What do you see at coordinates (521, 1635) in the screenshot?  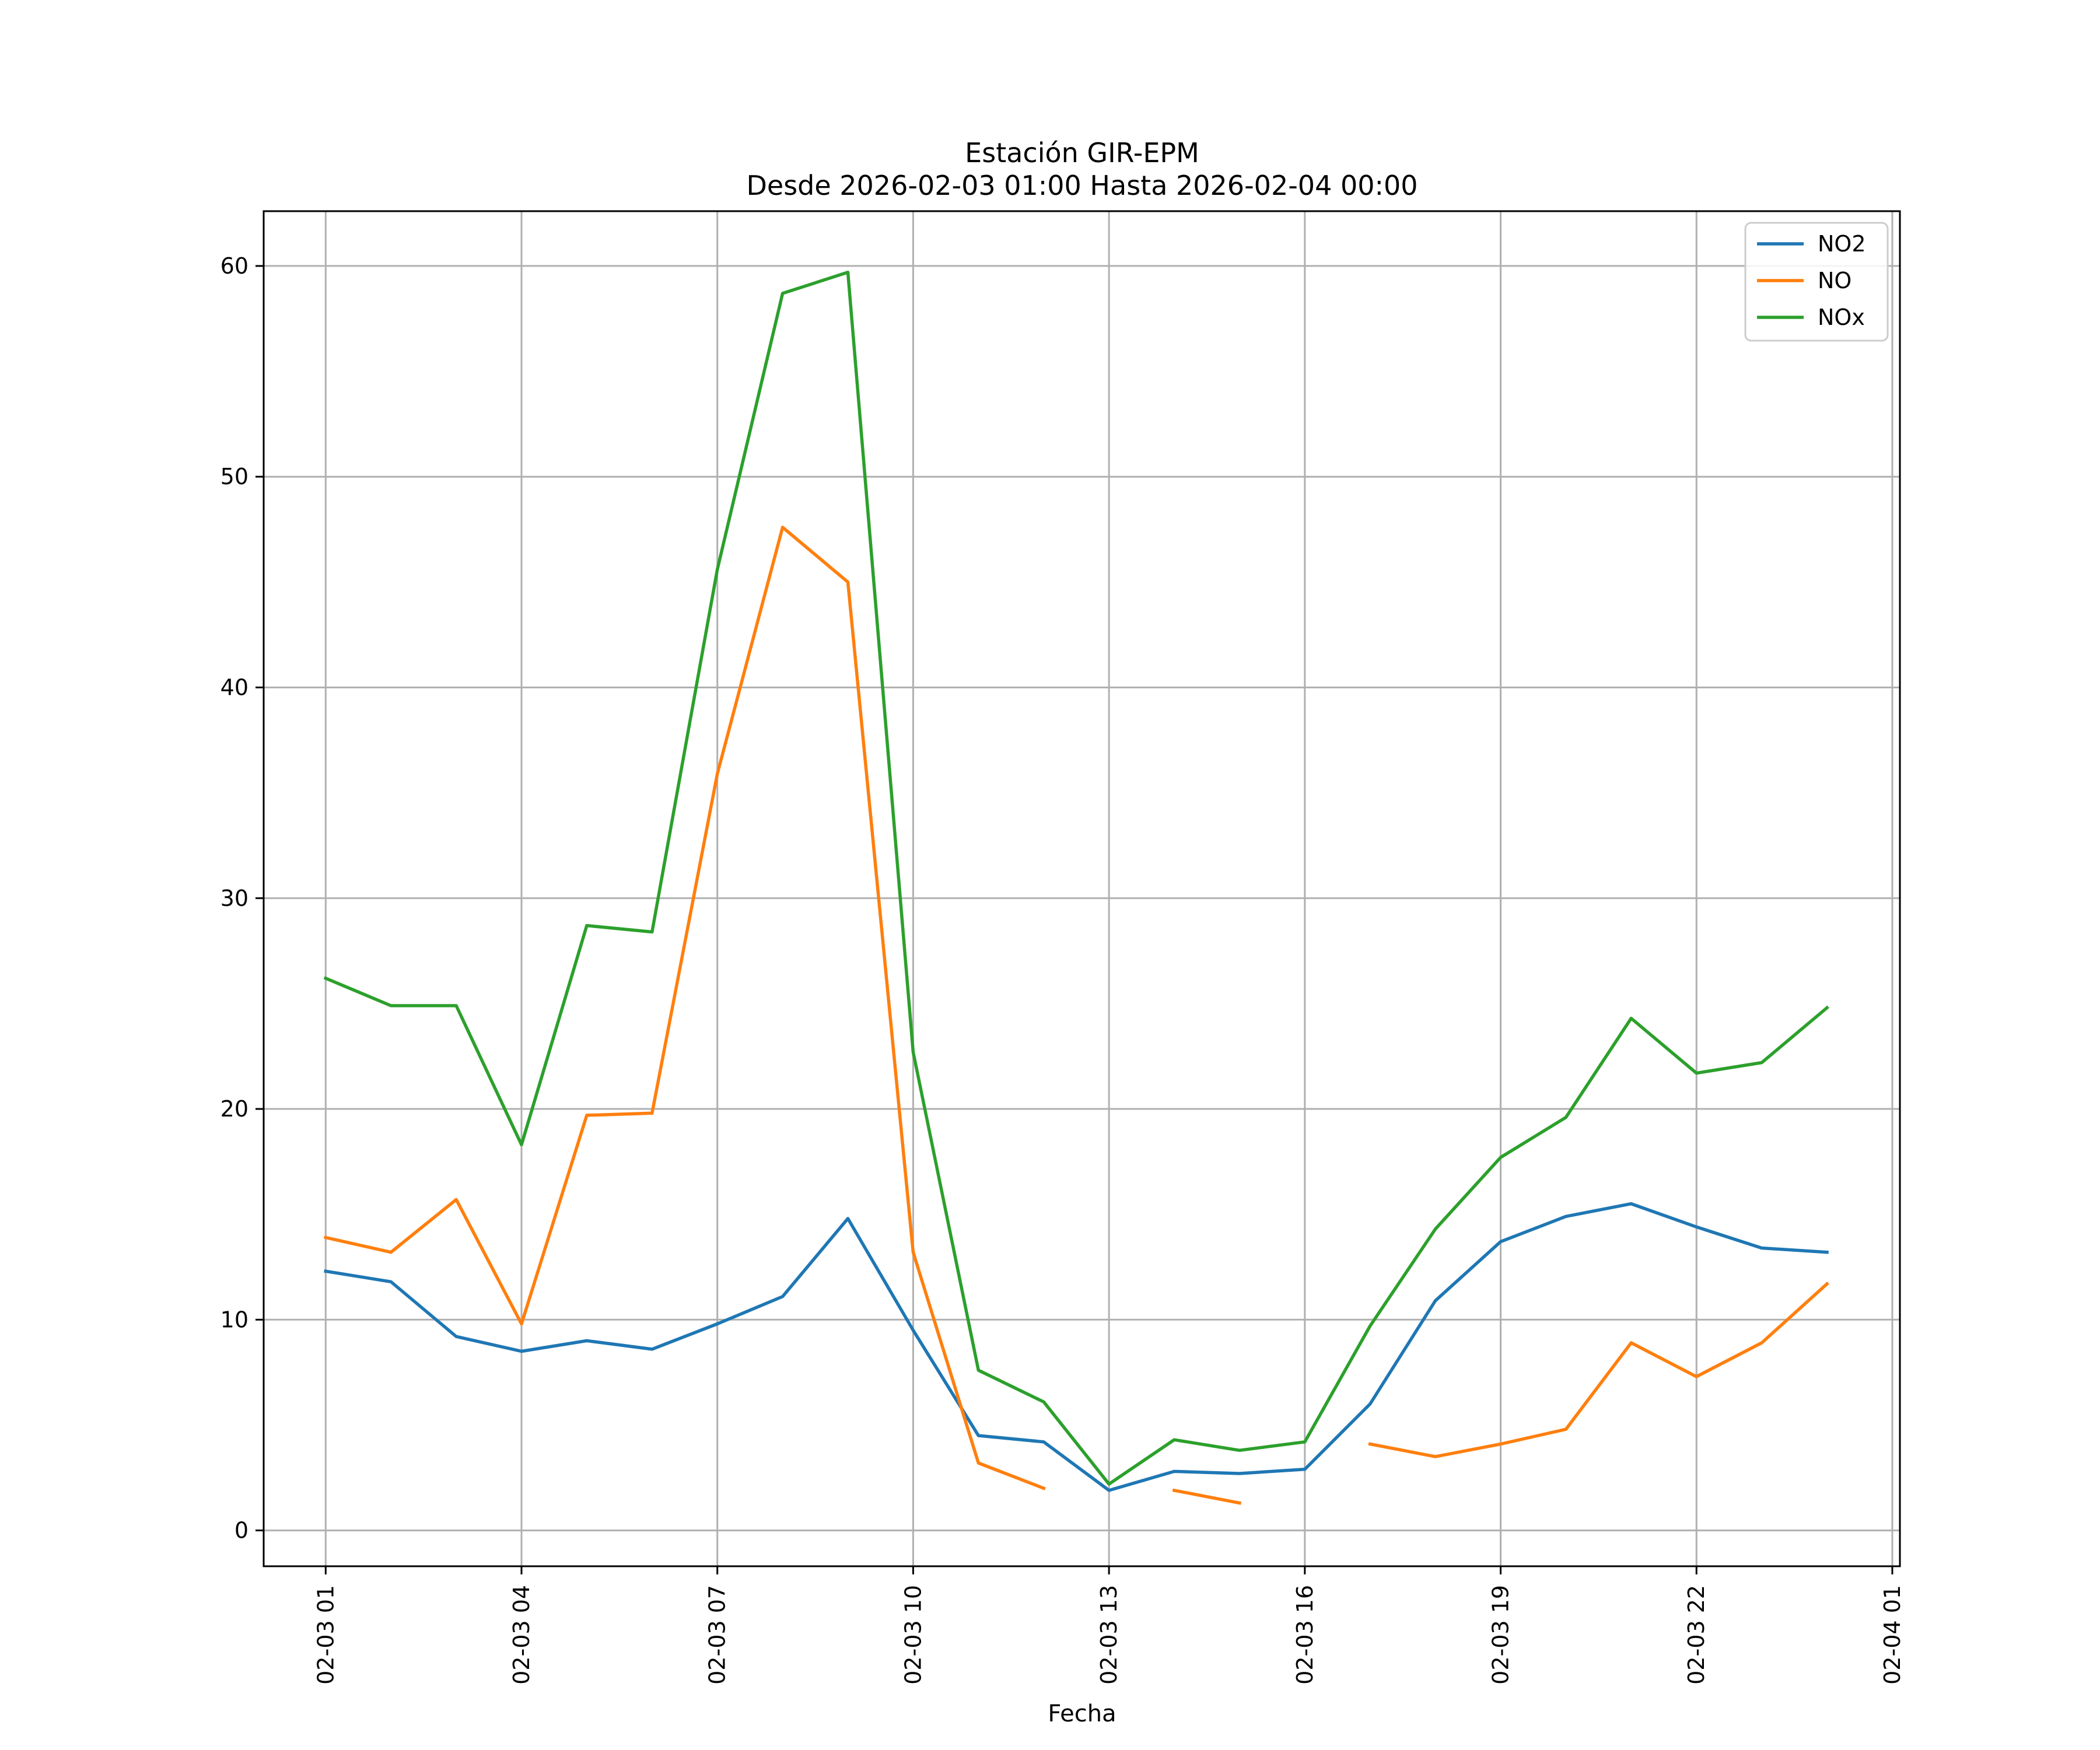 I see `x-tick-label: 02-03 04` at bounding box center [521, 1635].